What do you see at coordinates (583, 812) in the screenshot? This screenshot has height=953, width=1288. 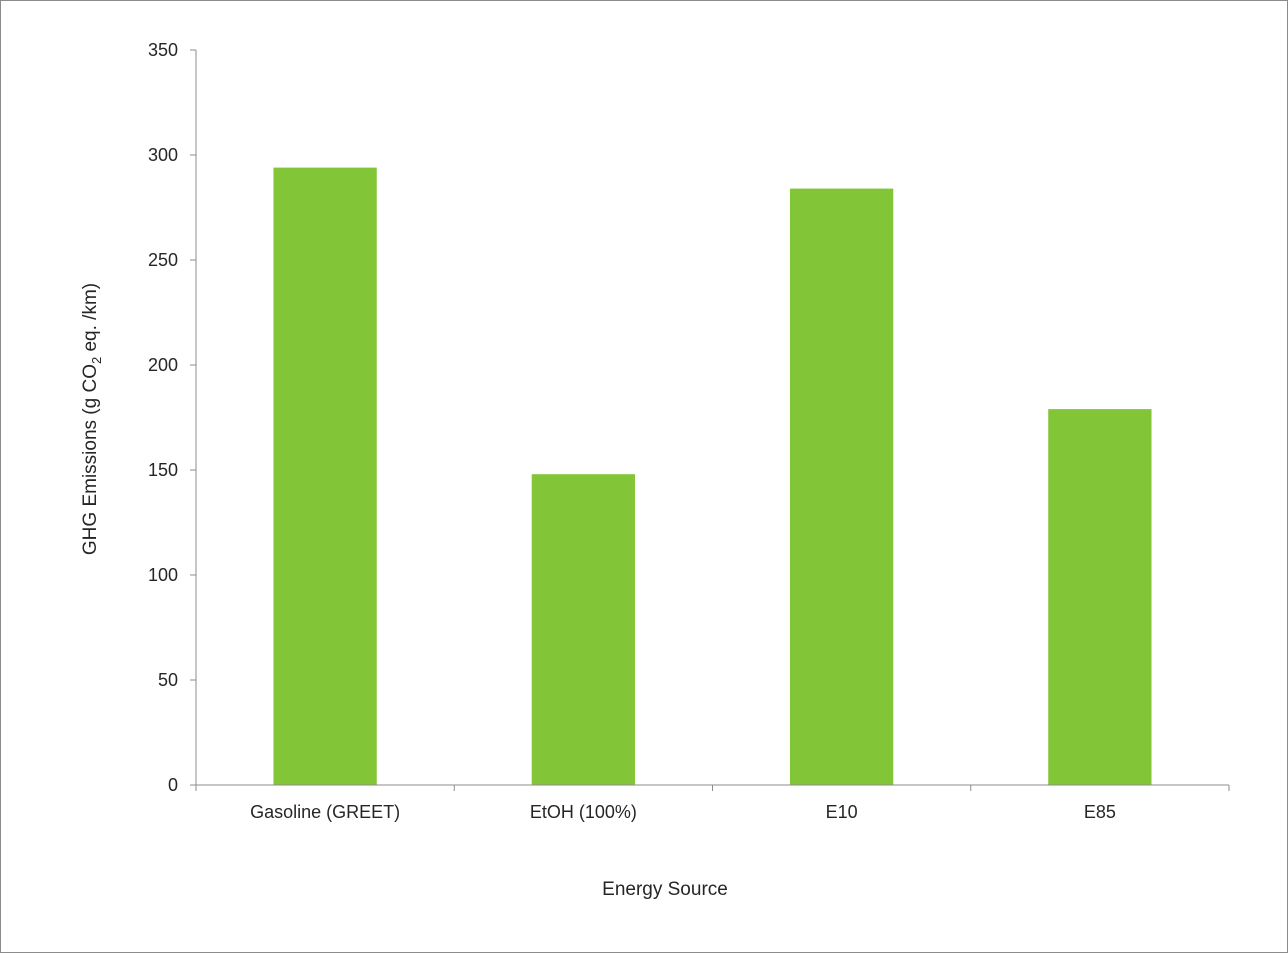 I see `x-tick-label: EtOH (100%)` at bounding box center [583, 812].